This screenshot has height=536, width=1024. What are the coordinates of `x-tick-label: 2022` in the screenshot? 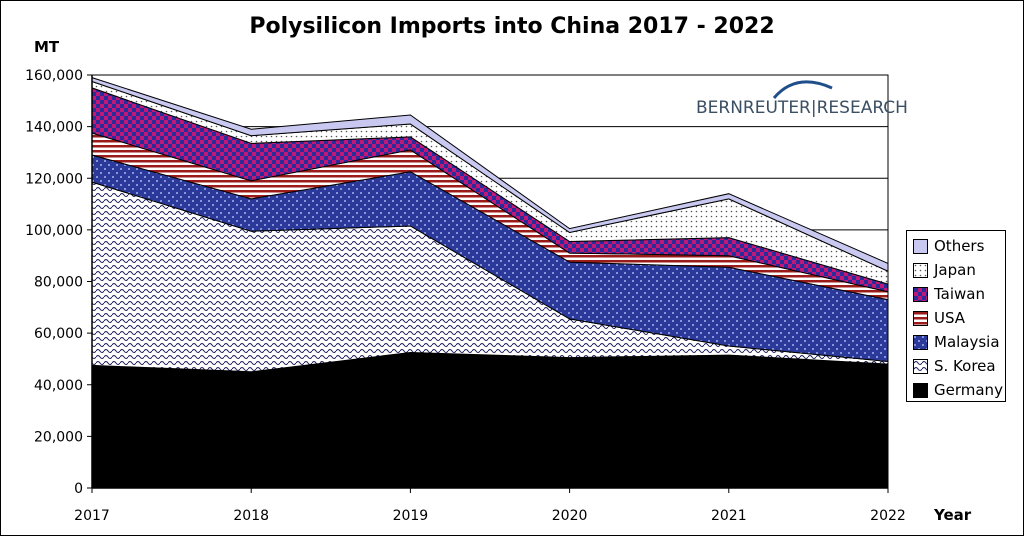 It's located at (888, 516).